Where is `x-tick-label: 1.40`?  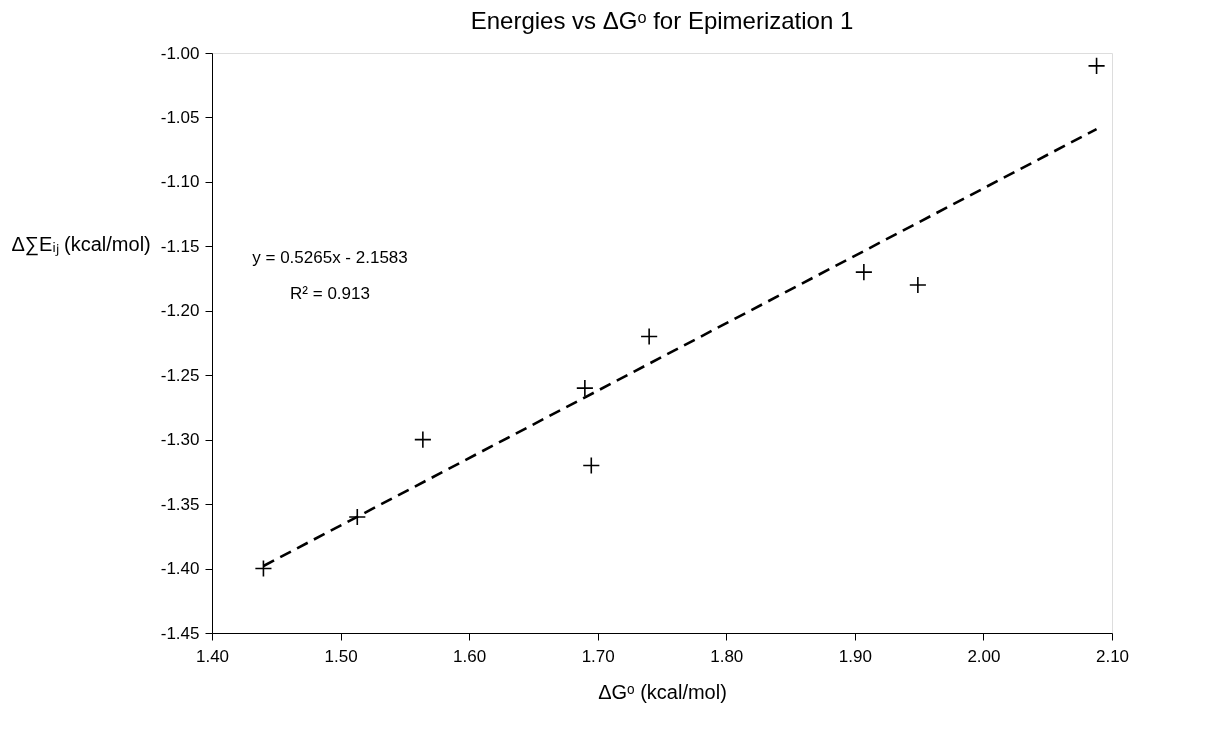 x-tick-label: 1.40 is located at coordinates (212, 656).